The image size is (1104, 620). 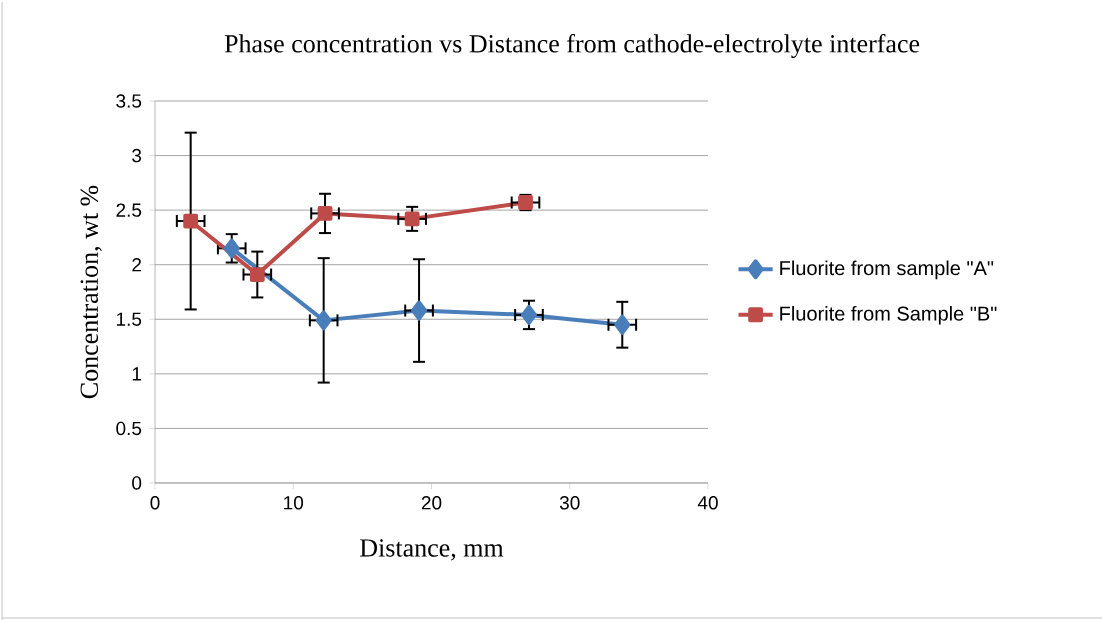 I want to click on x-tick-label: 30, so click(x=569, y=503).